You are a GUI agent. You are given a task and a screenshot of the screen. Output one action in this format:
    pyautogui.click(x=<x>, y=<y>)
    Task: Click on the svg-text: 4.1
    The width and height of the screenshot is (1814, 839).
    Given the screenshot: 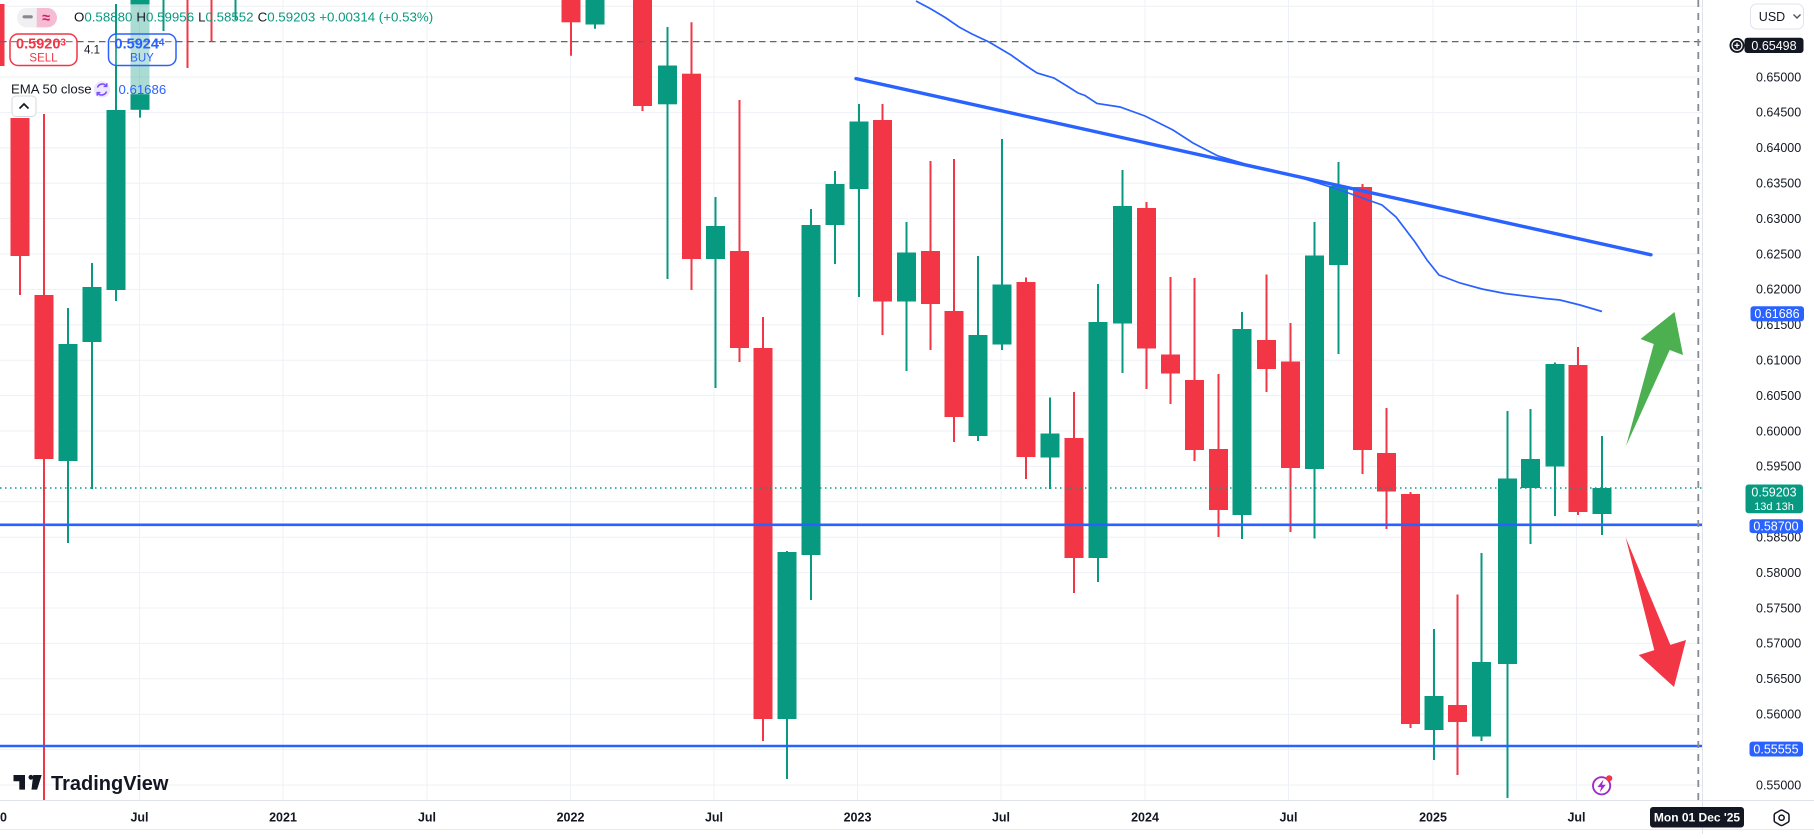 What is the action you would take?
    pyautogui.click(x=92, y=51)
    